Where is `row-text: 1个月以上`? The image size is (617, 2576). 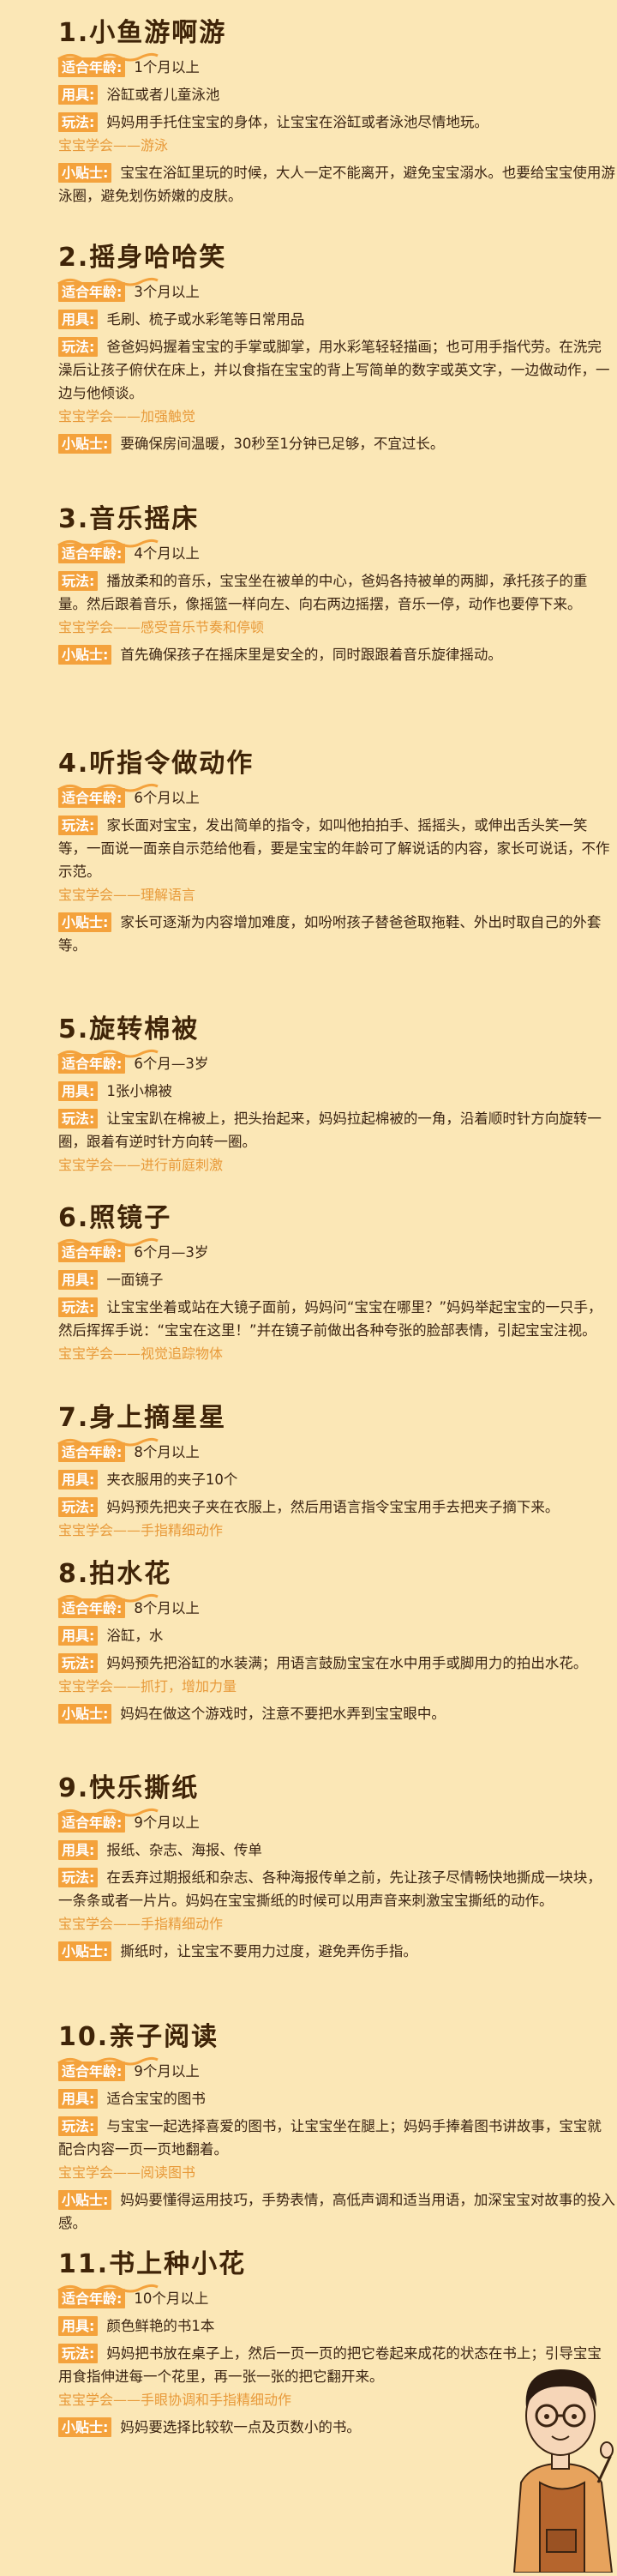
row-text: 1个月以上 is located at coordinates (167, 67).